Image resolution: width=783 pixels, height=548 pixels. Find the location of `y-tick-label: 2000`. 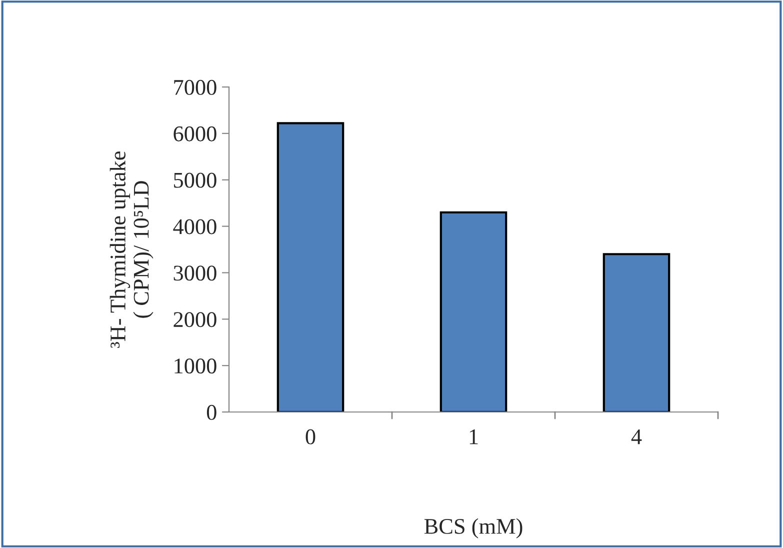

y-tick-label: 2000 is located at coordinates (195, 320).